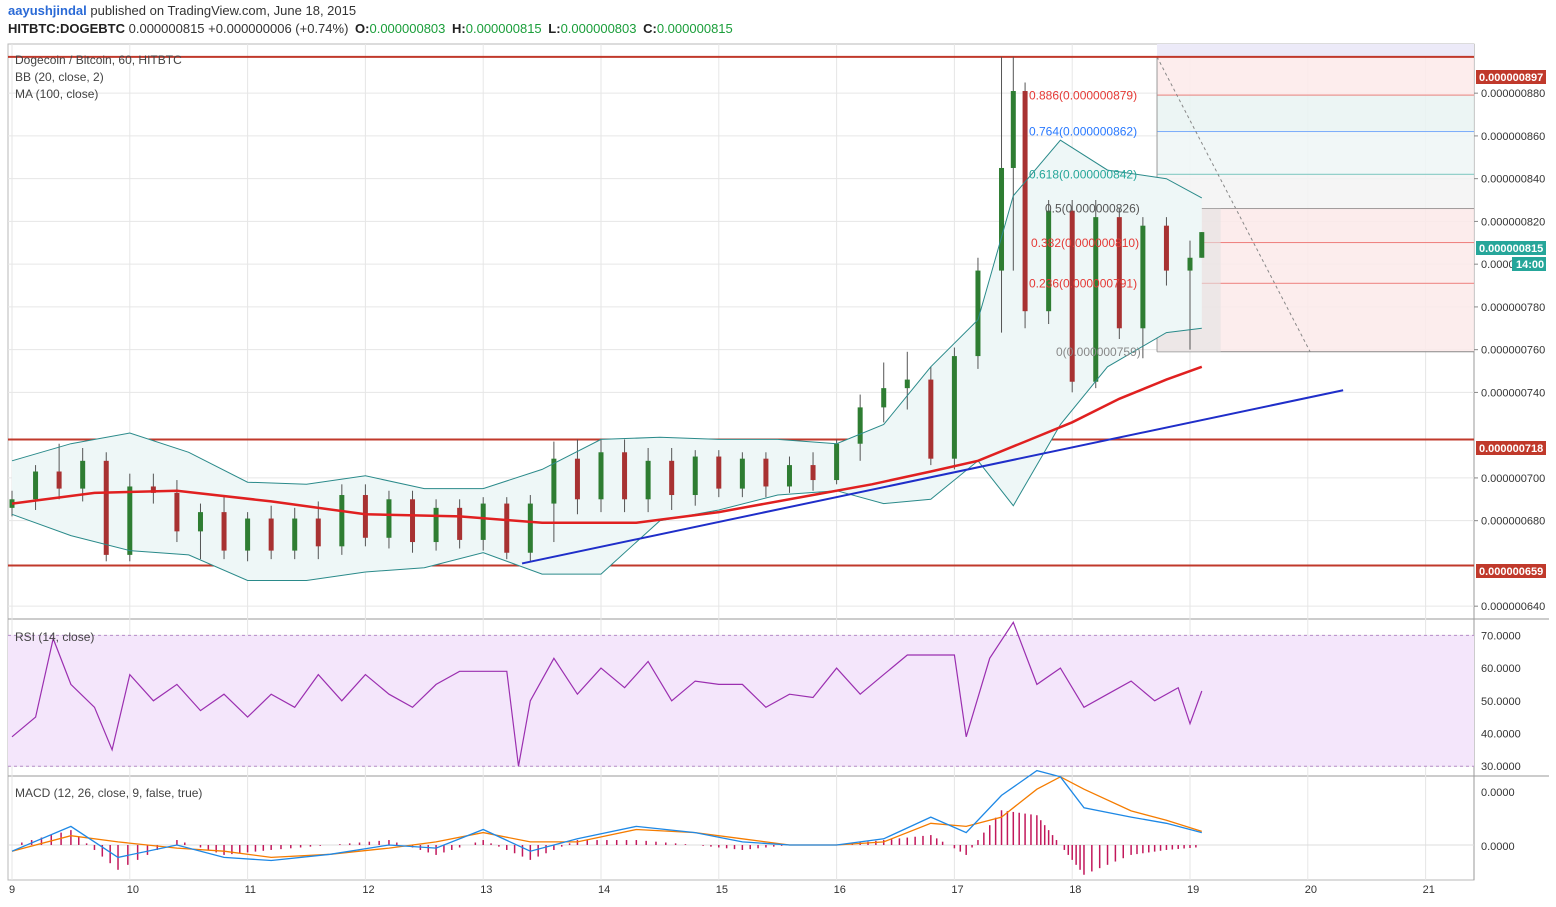 This screenshot has height=907, width=1556. Describe the element at coordinates (1501, 734) in the screenshot. I see `rsi-tick-label: 40.0000` at that location.